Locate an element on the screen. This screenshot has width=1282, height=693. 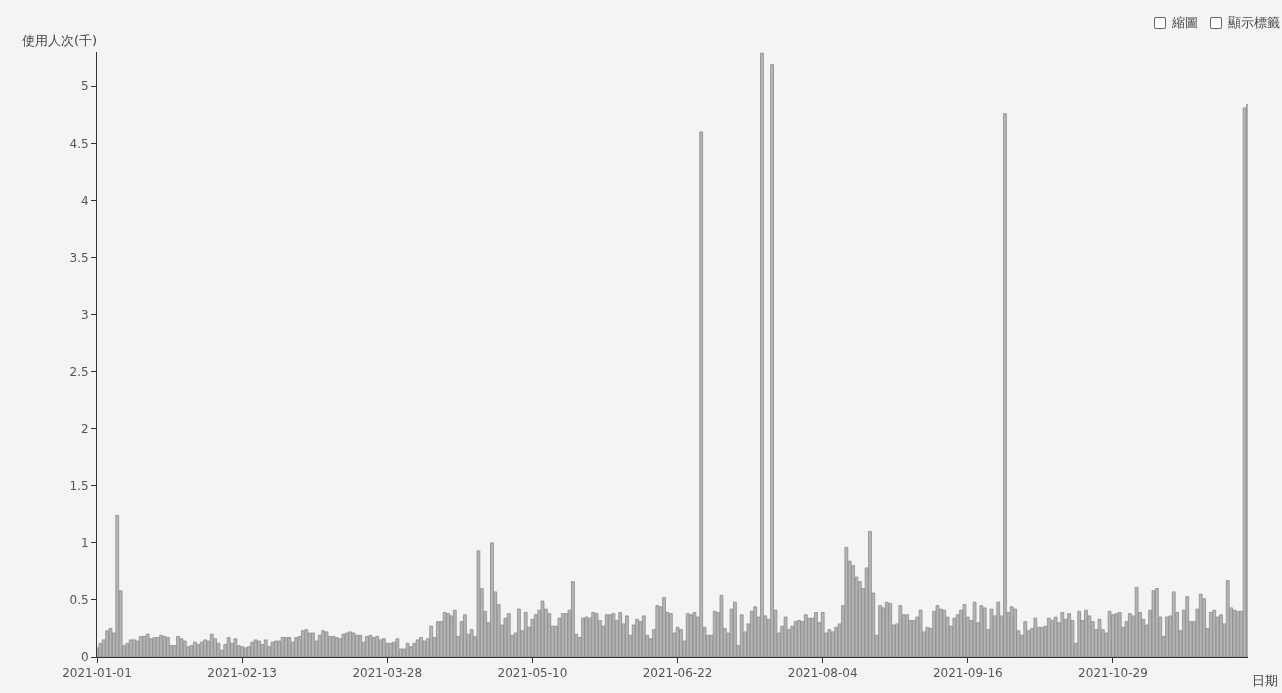
y-tick-label: 4 is located at coordinates (84, 200).